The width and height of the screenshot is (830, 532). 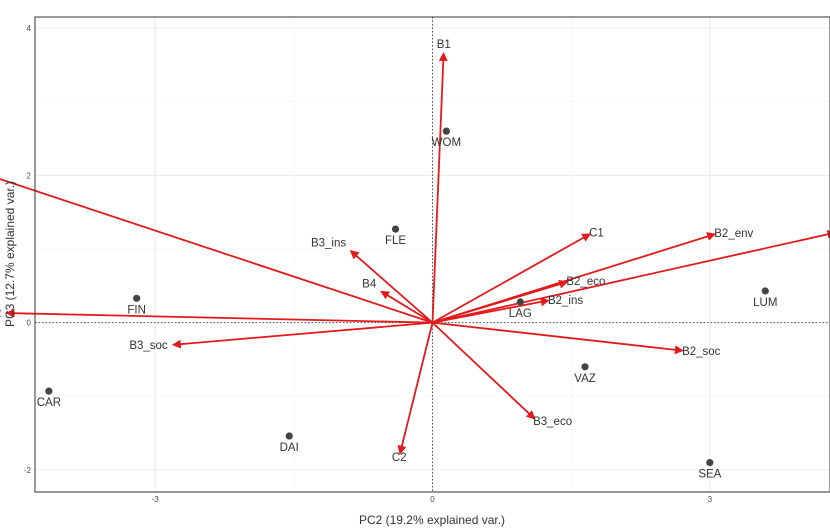 What do you see at coordinates (733, 234) in the screenshot?
I see `loading-label: B2_env` at bounding box center [733, 234].